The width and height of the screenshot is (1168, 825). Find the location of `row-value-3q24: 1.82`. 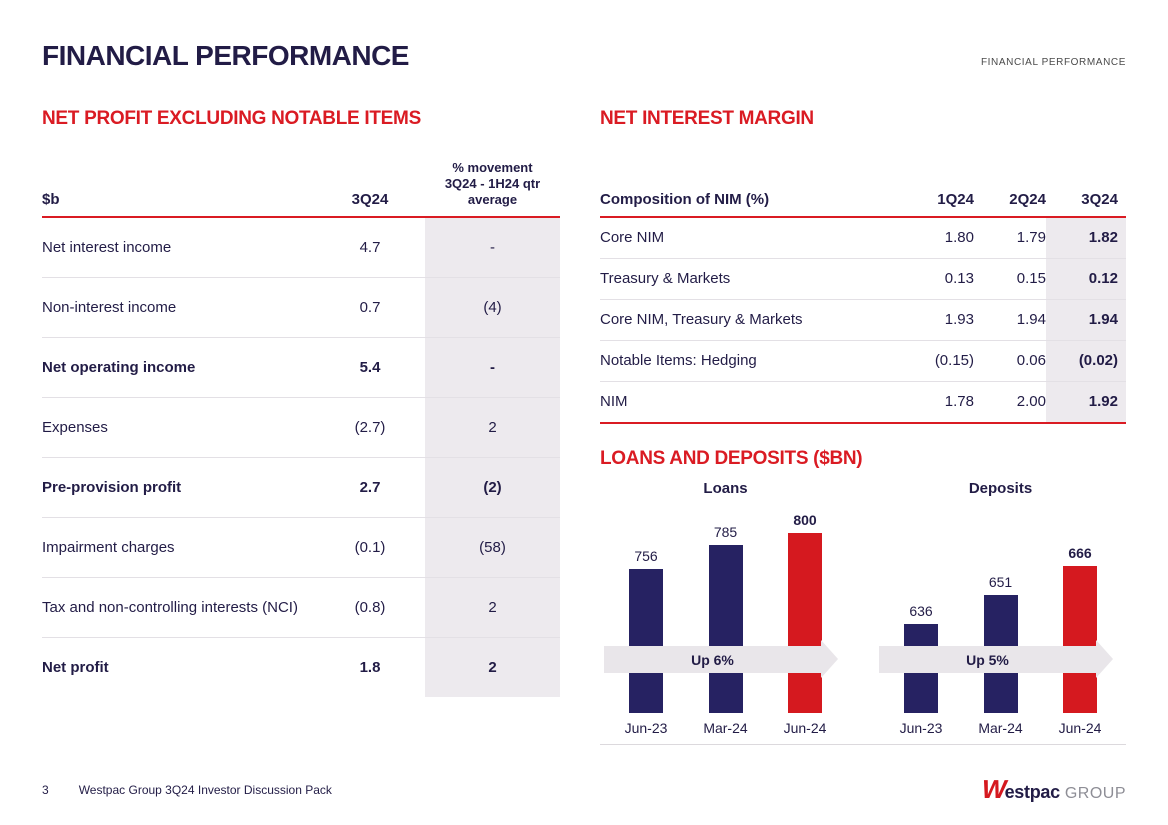

row-value-3q24: 1.82 is located at coordinates (1086, 238).